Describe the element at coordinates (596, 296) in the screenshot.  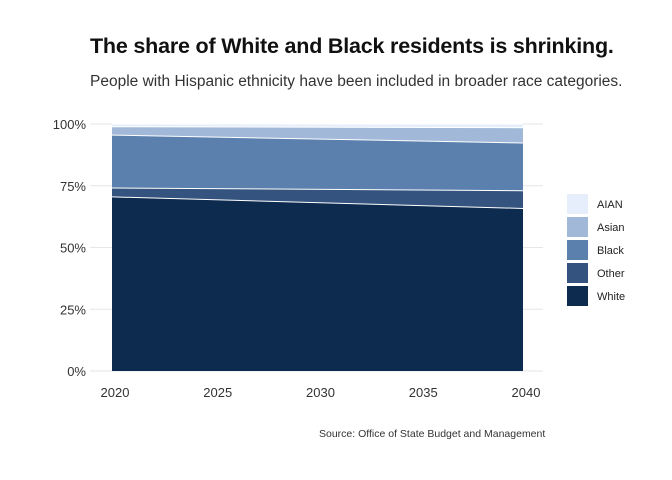
I see `legend-item-white: White` at that location.